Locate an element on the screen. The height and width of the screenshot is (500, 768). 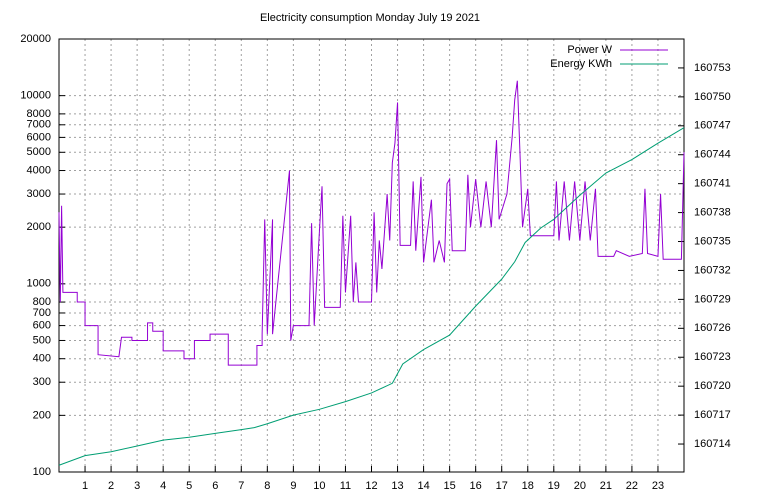
x-tick-label: 2 is located at coordinates (111, 486).